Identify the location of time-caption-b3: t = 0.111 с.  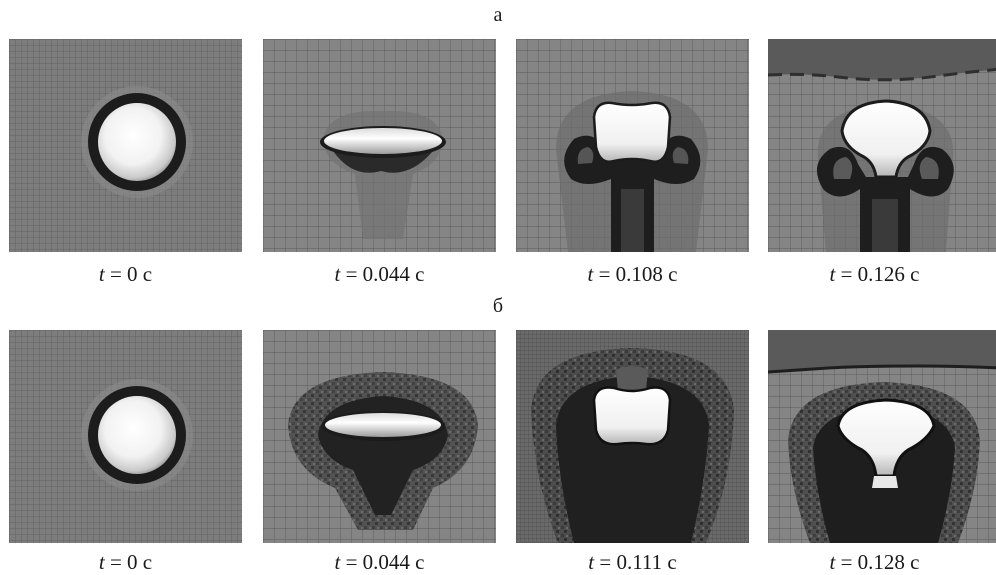
(632, 562).